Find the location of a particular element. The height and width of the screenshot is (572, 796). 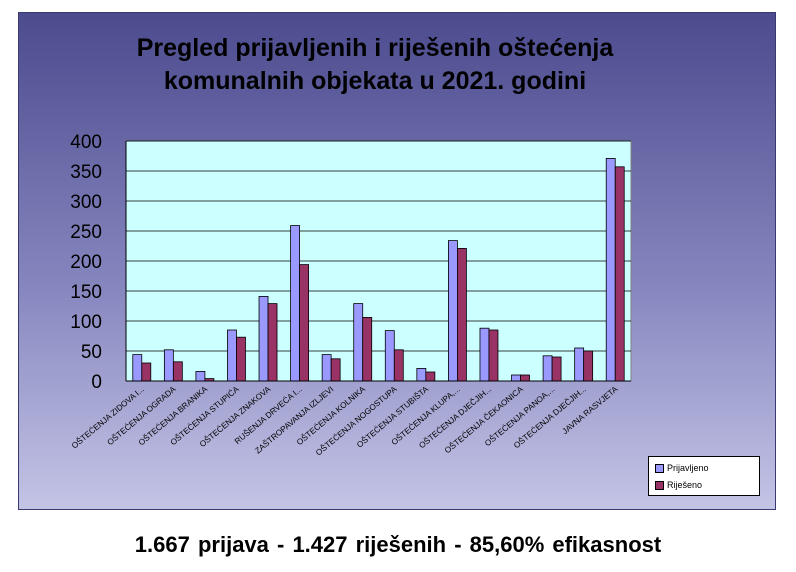

y-tick-label: 200 is located at coordinates (86, 262).